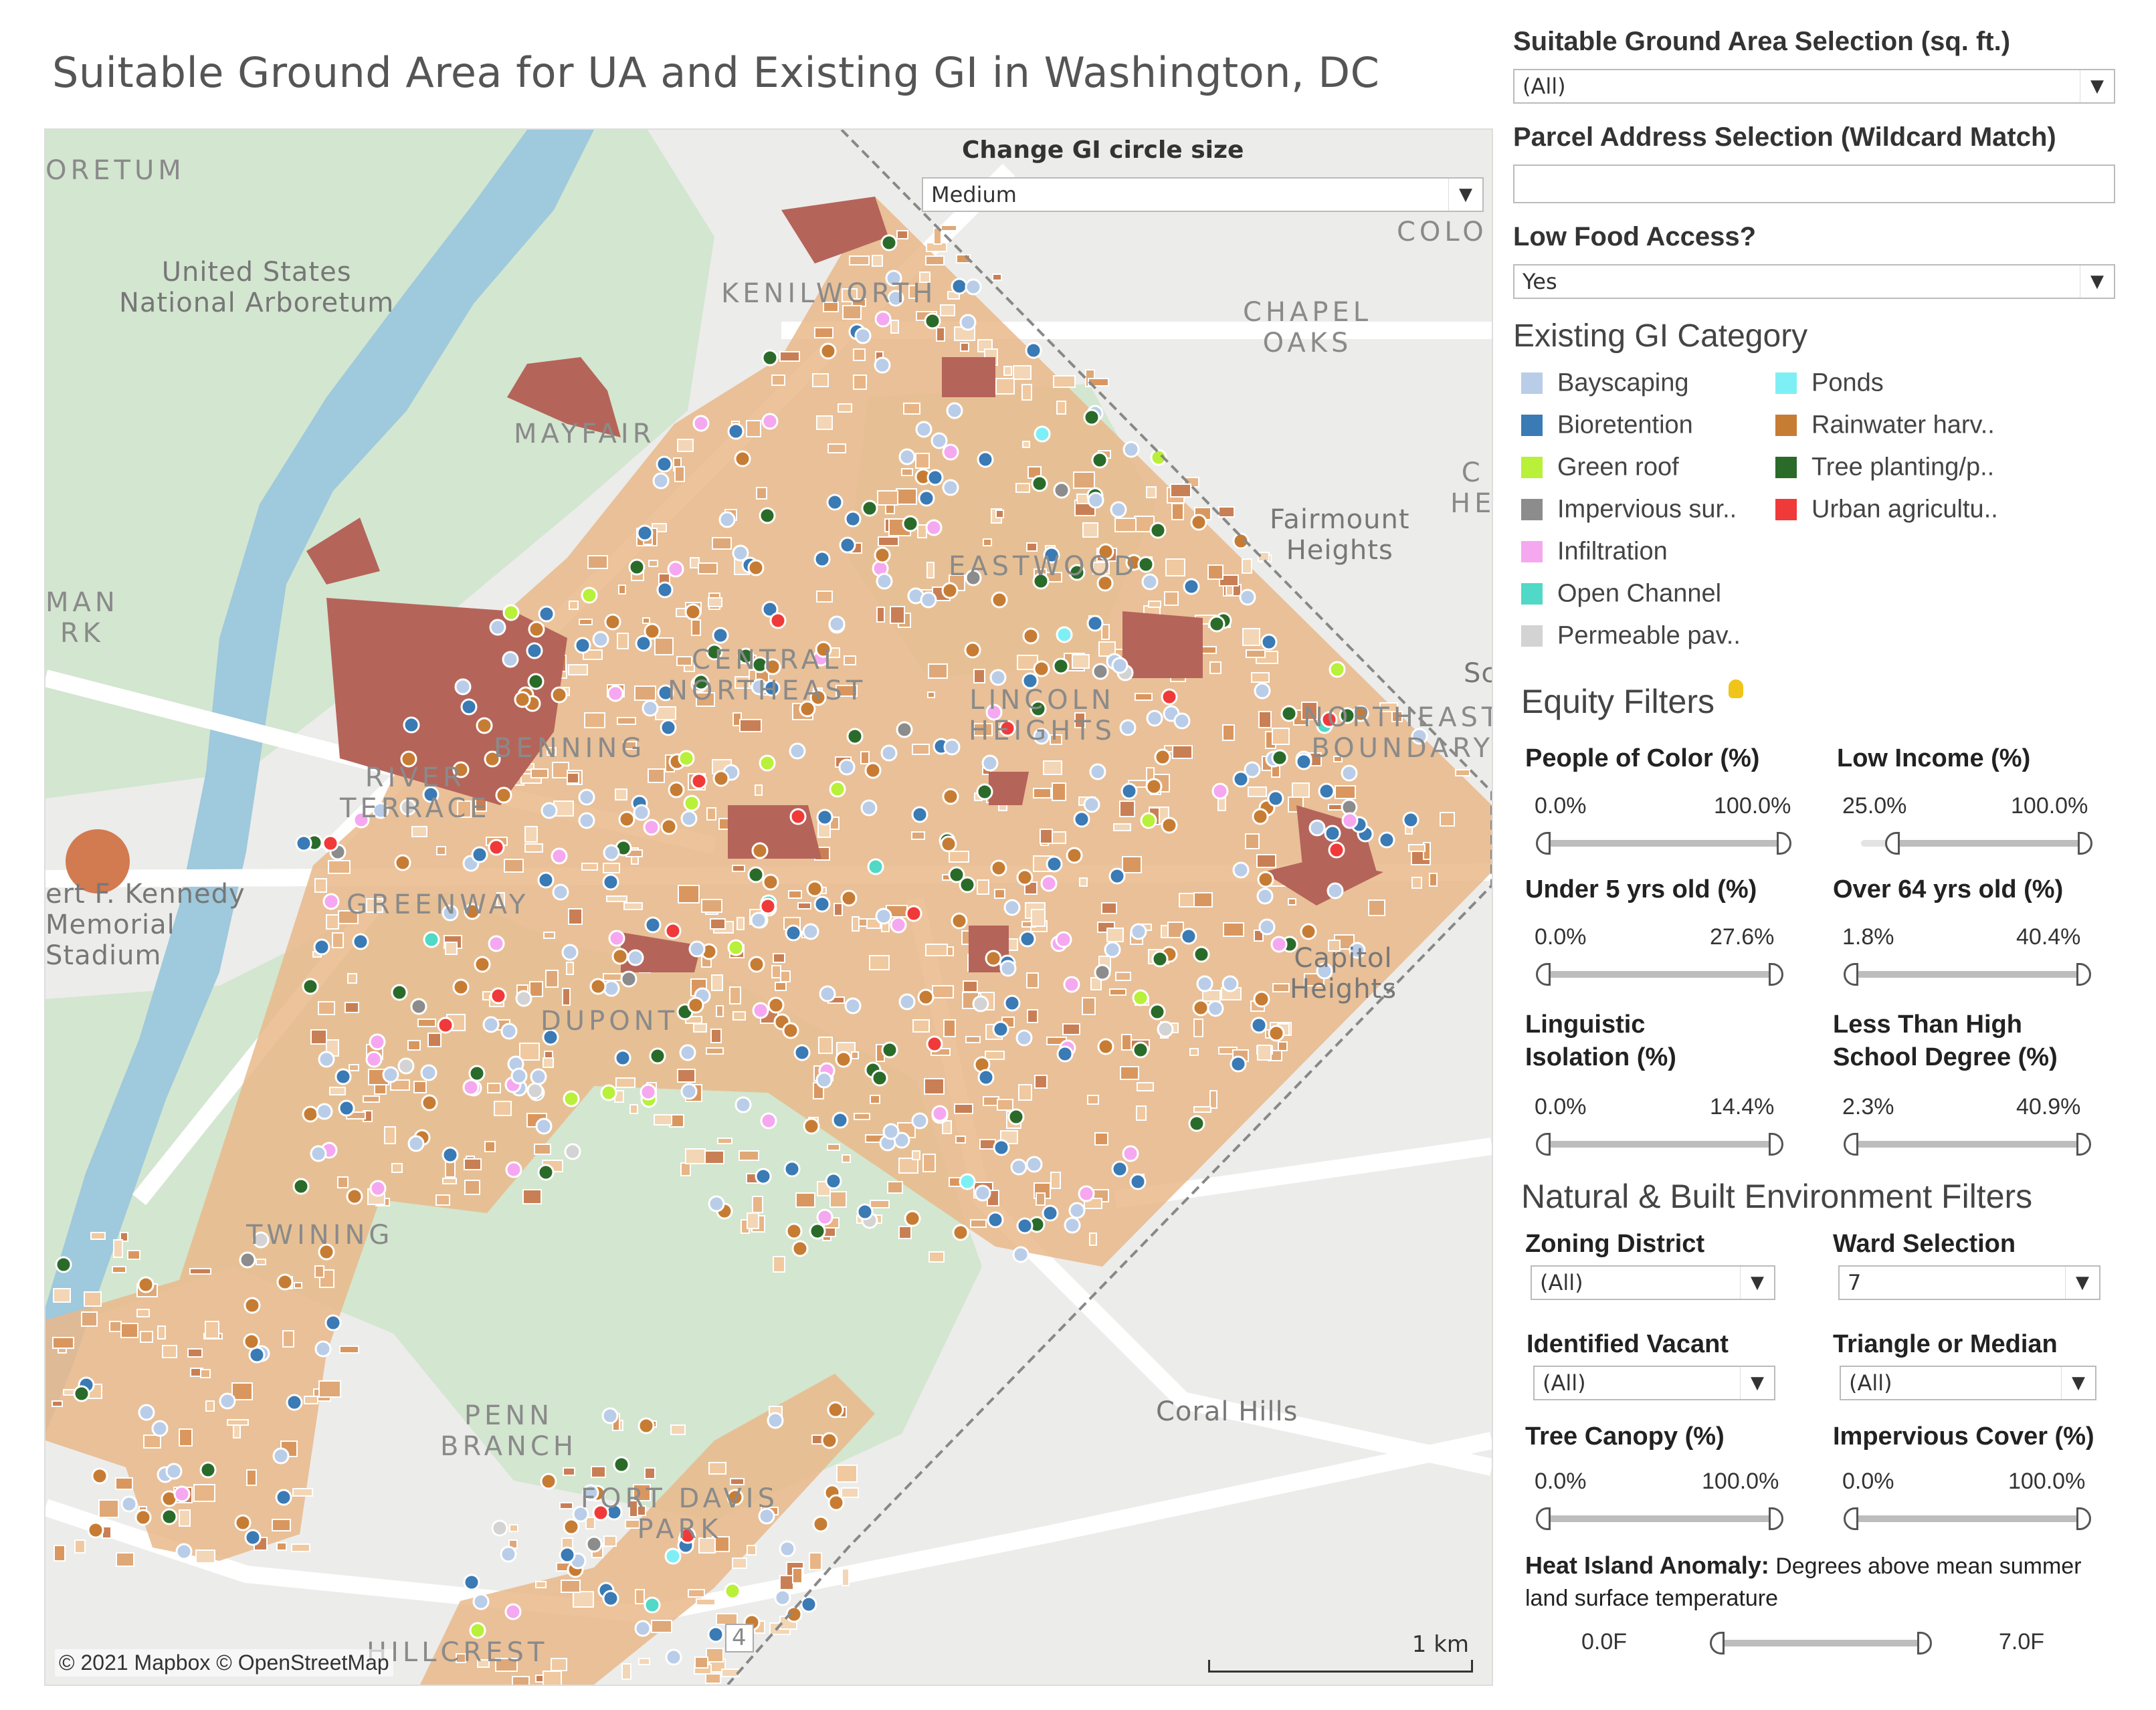 The image size is (2156, 1710). What do you see at coordinates (1976, 843) in the screenshot?
I see `low-income-slider` at bounding box center [1976, 843].